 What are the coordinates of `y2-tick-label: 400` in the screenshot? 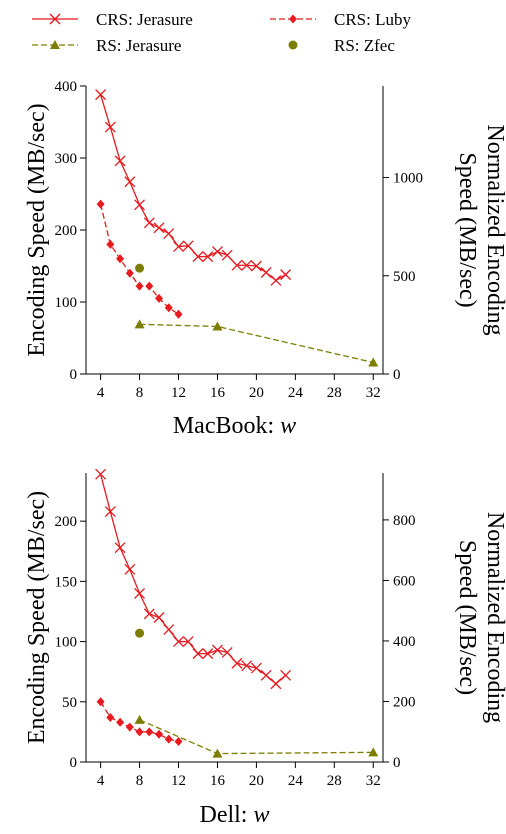 It's located at (404, 642).